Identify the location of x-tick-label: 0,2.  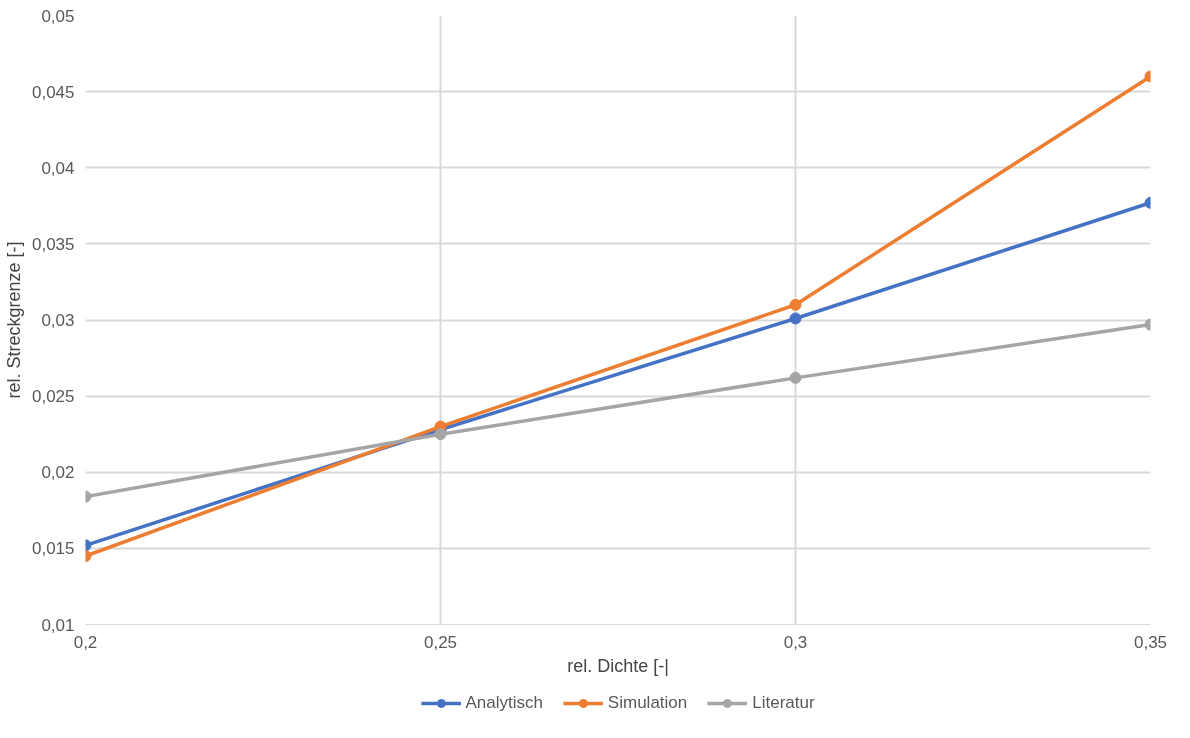
(85, 642).